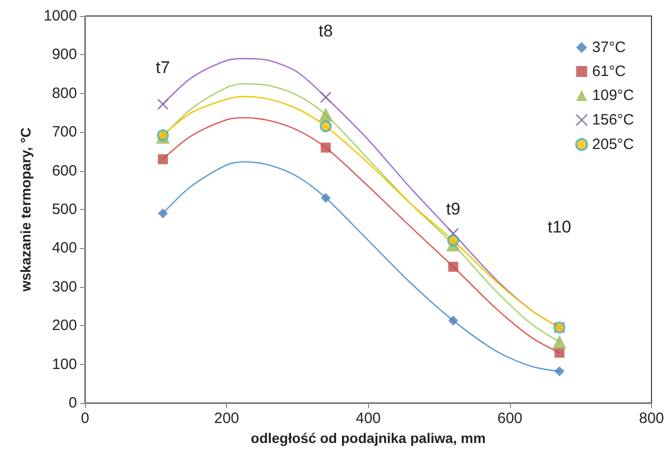 The height and width of the screenshot is (465, 667). I want to click on x-tick-label: 400, so click(368, 418).